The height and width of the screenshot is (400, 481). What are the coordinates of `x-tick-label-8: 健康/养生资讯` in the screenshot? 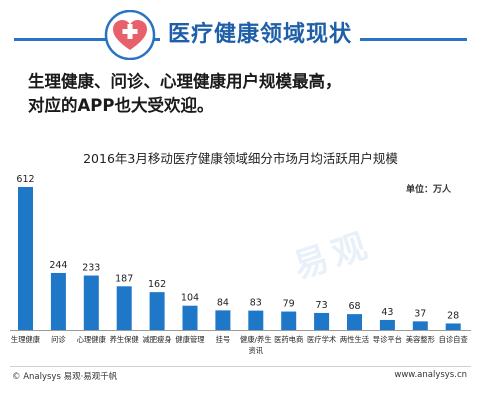 It's located at (256, 345).